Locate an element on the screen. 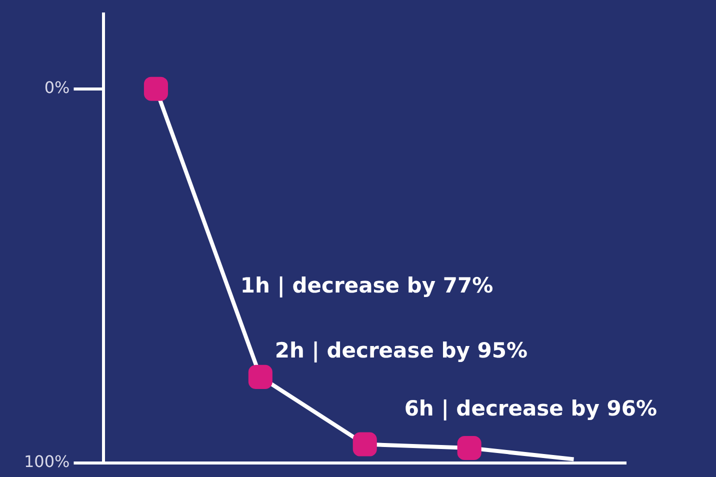 The width and height of the screenshot is (716, 477). annotation: 6h | decrease by 96% is located at coordinates (531, 408).